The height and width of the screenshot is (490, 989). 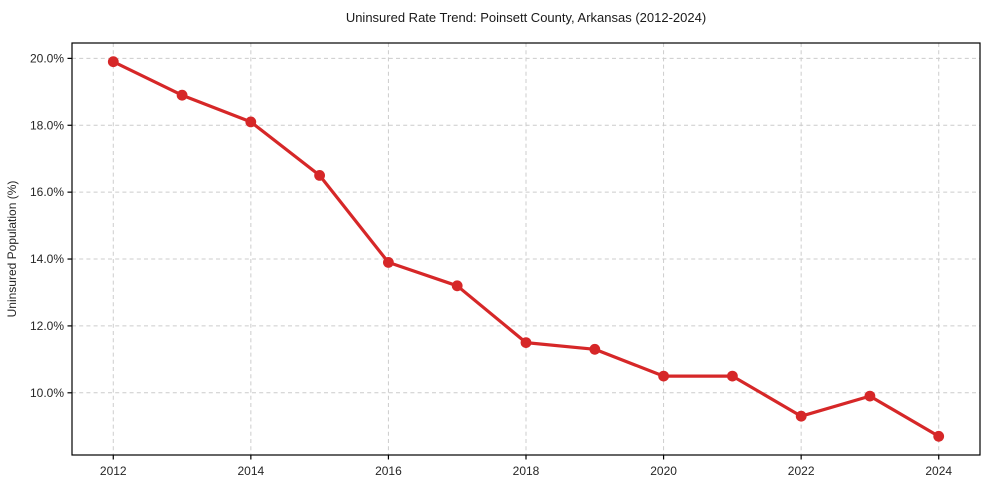 I want to click on x-tick-label: 2018, so click(x=526, y=471).